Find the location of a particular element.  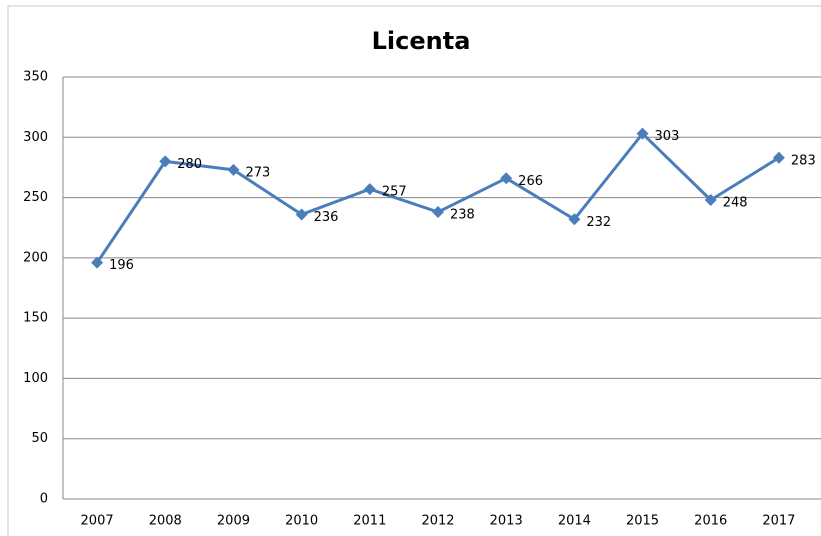

x-tick-label: 2011 is located at coordinates (369, 521).